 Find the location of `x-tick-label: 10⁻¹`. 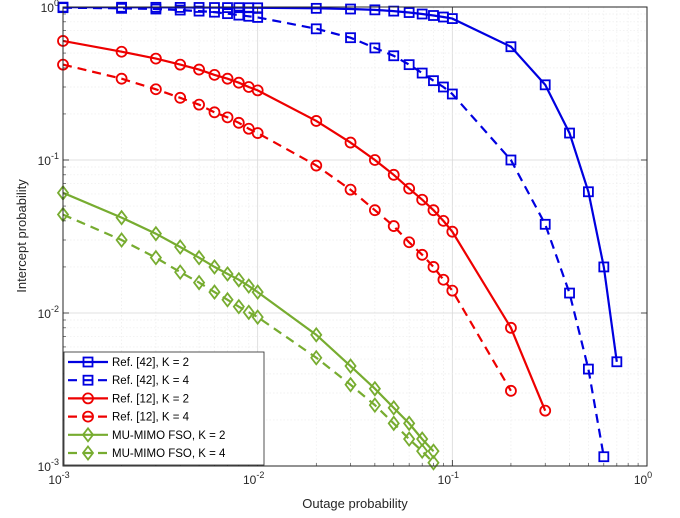

x-tick-label: 10⁻¹ is located at coordinates (448, 478).